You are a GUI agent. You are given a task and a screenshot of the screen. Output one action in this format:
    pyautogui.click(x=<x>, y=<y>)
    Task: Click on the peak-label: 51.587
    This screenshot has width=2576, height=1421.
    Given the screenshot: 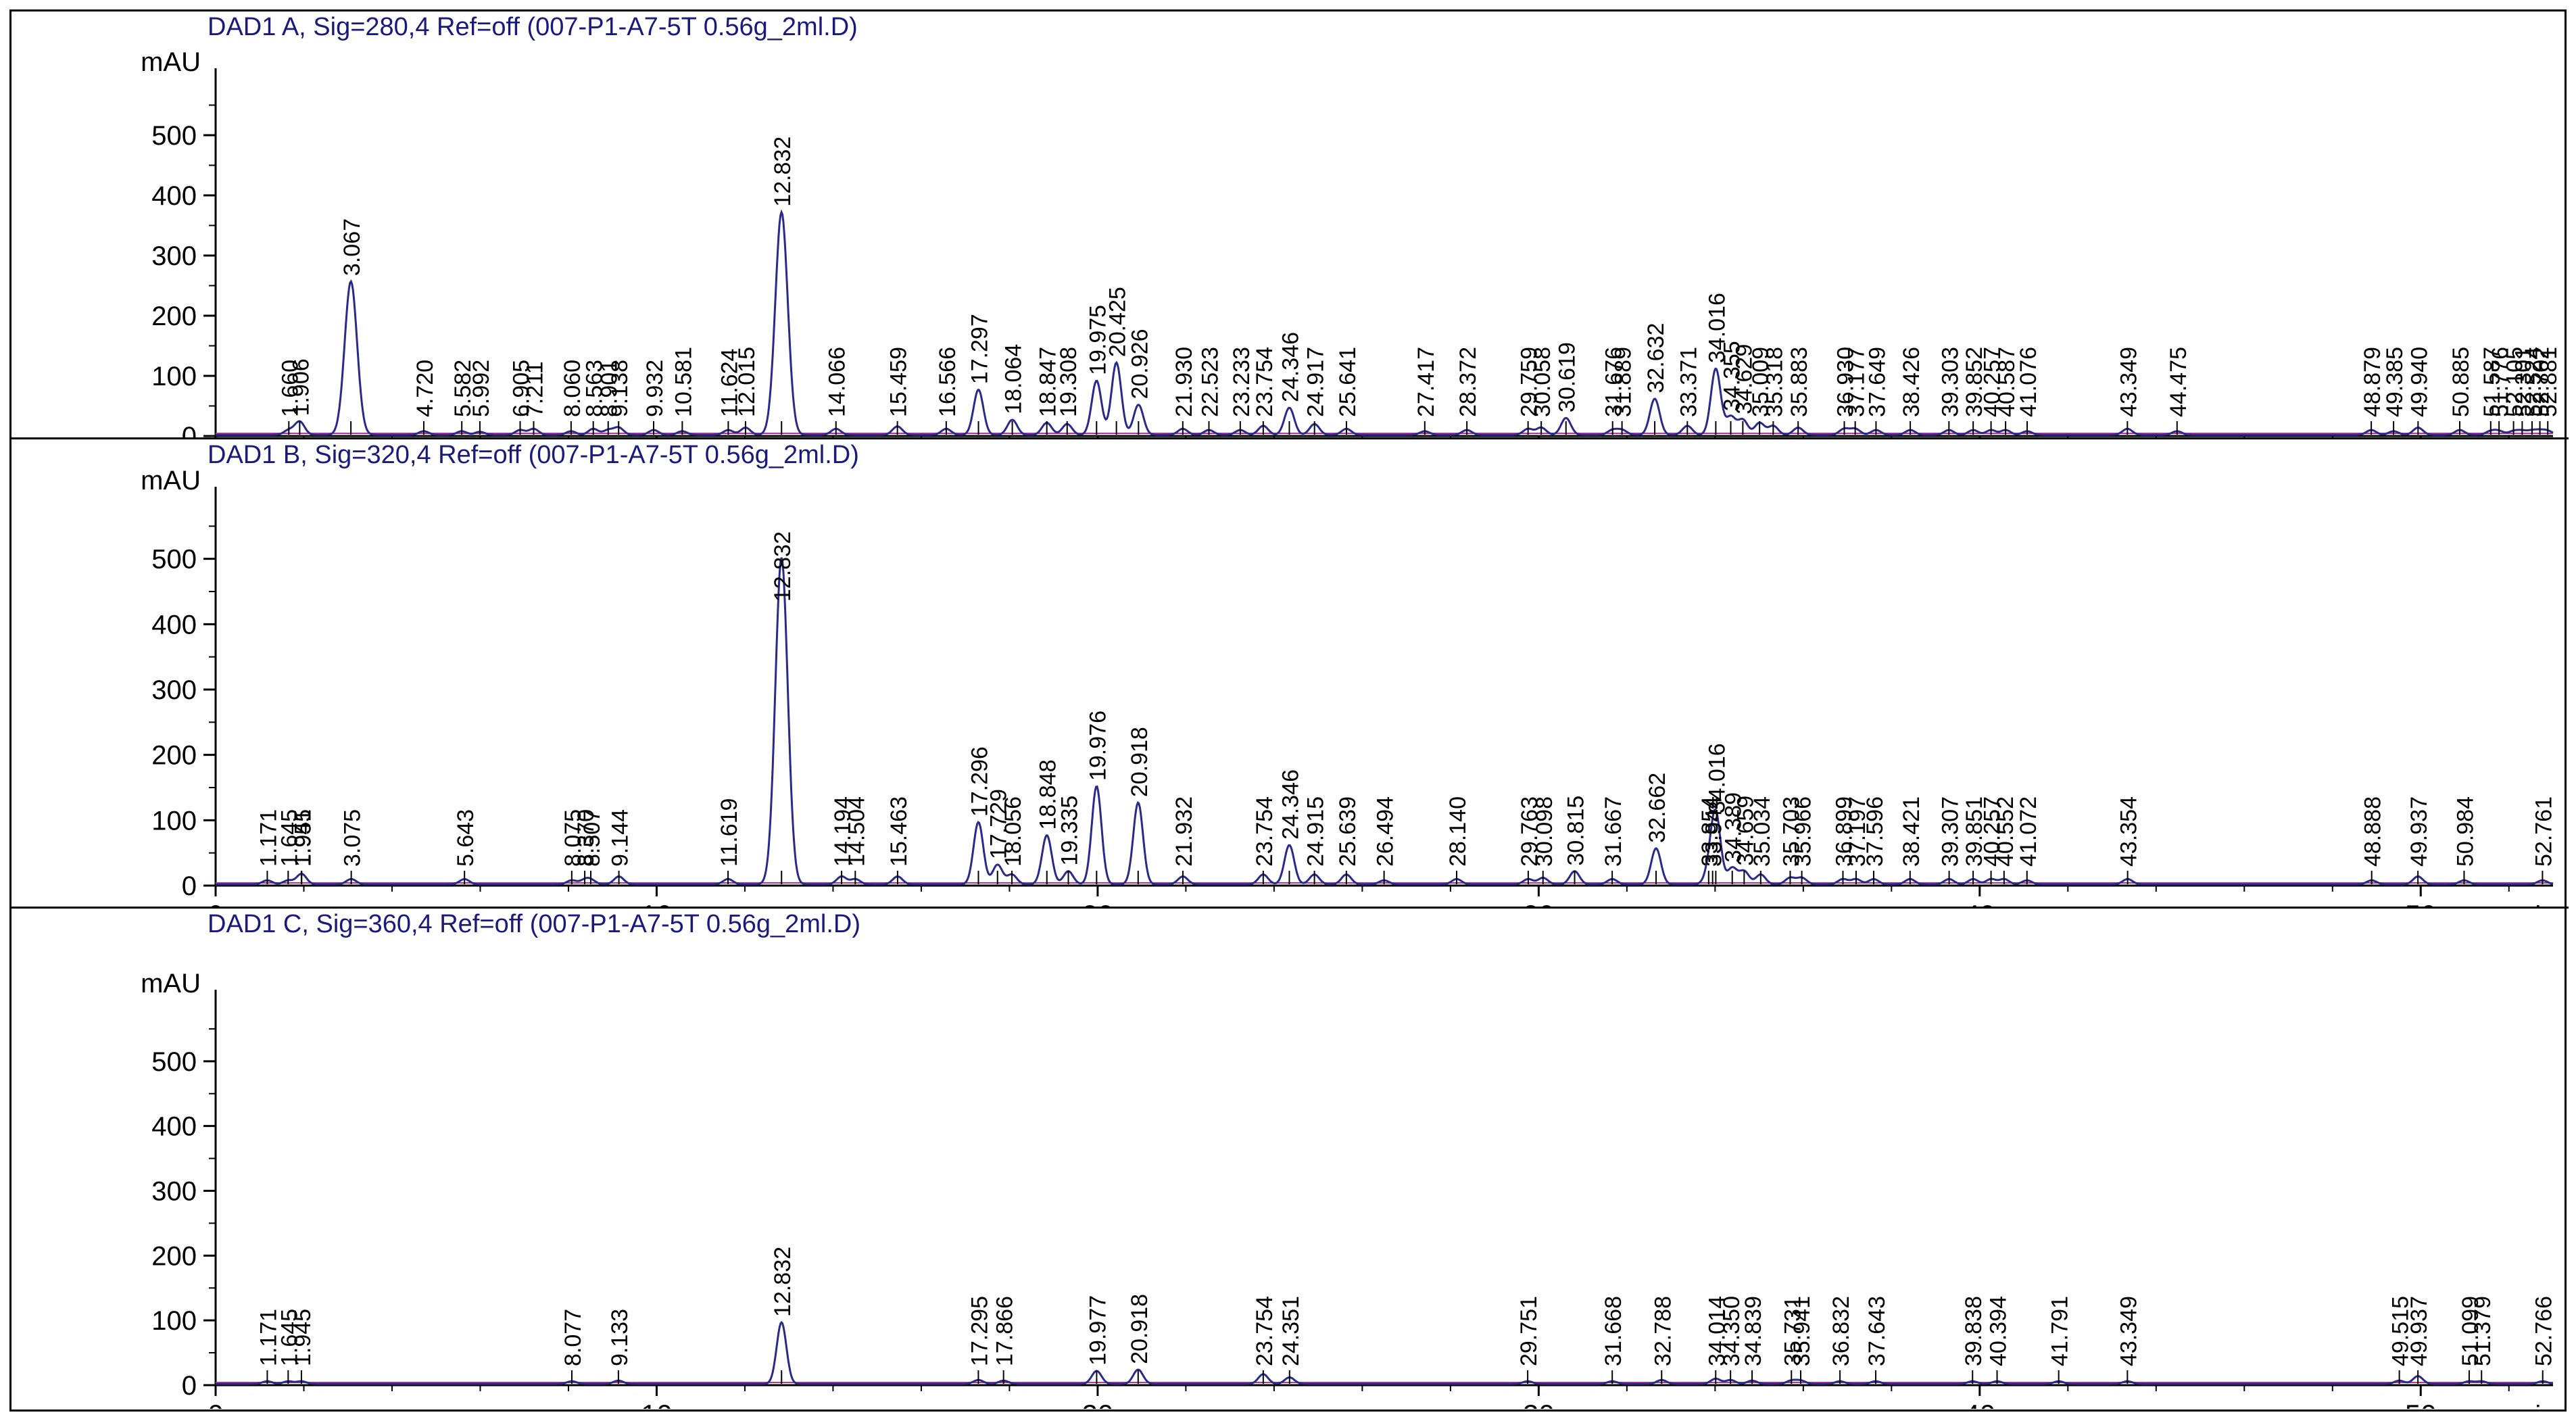 What is the action you would take?
    pyautogui.click(x=2492, y=382)
    